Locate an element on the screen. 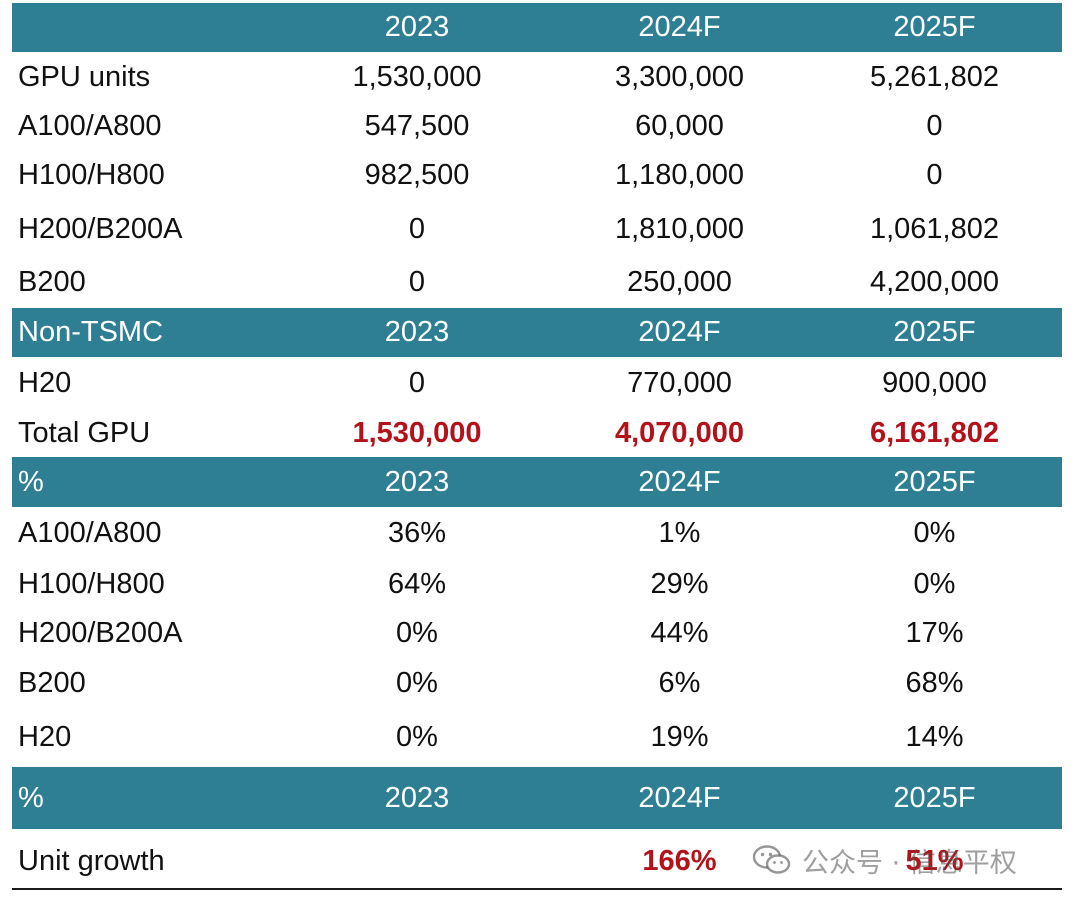 The width and height of the screenshot is (1080, 904). value-2024f: 44% is located at coordinates (679, 632).